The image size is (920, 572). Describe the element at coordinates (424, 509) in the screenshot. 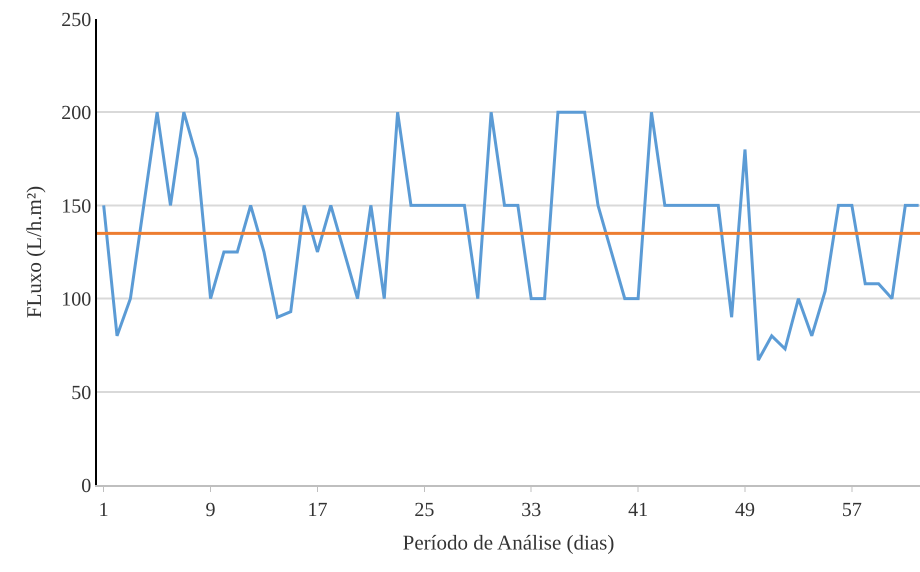

I see `x-tick-label: 25` at that location.